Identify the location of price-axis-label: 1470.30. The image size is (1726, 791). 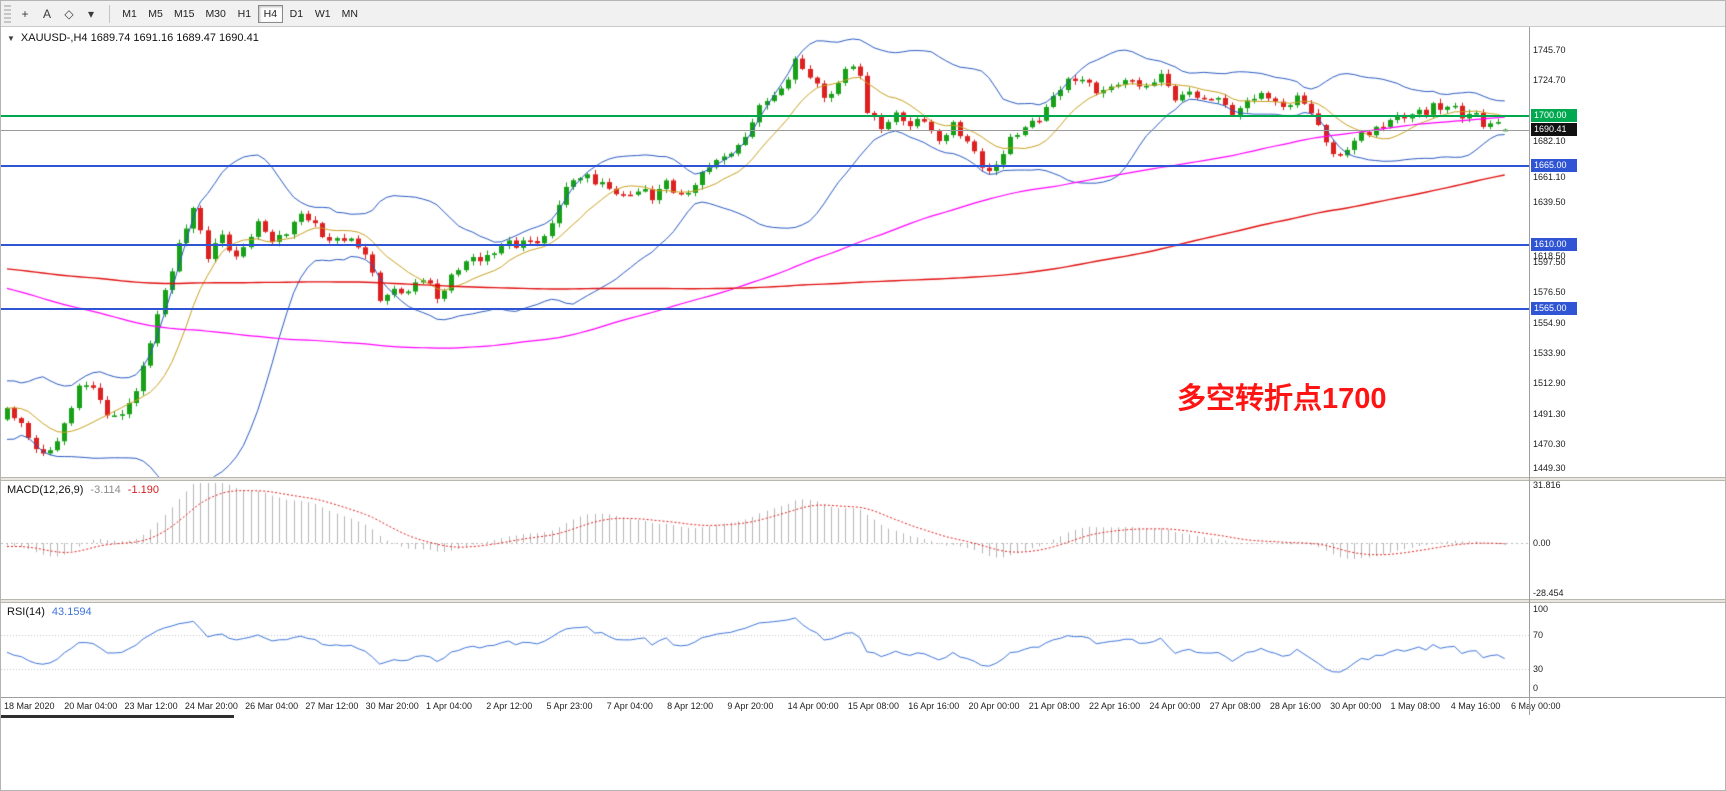
(1549, 444).